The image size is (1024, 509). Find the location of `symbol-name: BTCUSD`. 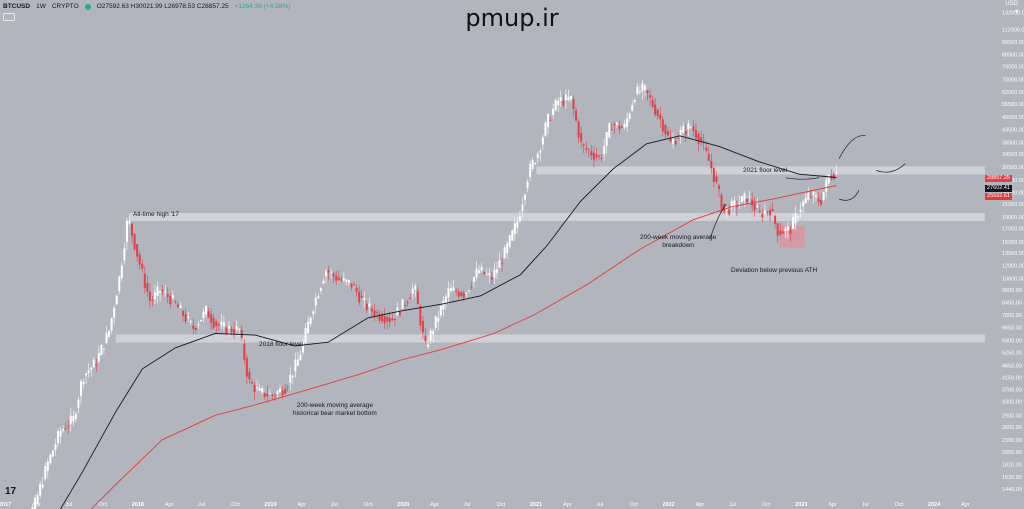

symbol-name: BTCUSD is located at coordinates (17, 6).